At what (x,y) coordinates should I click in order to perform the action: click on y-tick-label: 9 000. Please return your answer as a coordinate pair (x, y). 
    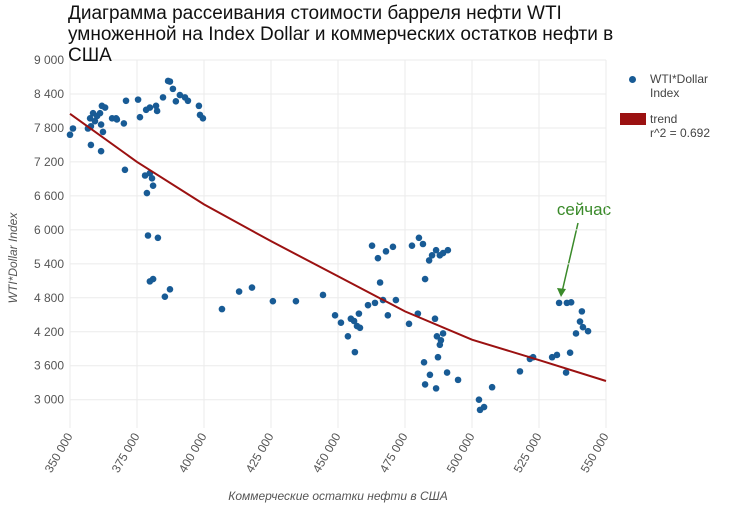
    Looking at the image, I should click on (49, 60).